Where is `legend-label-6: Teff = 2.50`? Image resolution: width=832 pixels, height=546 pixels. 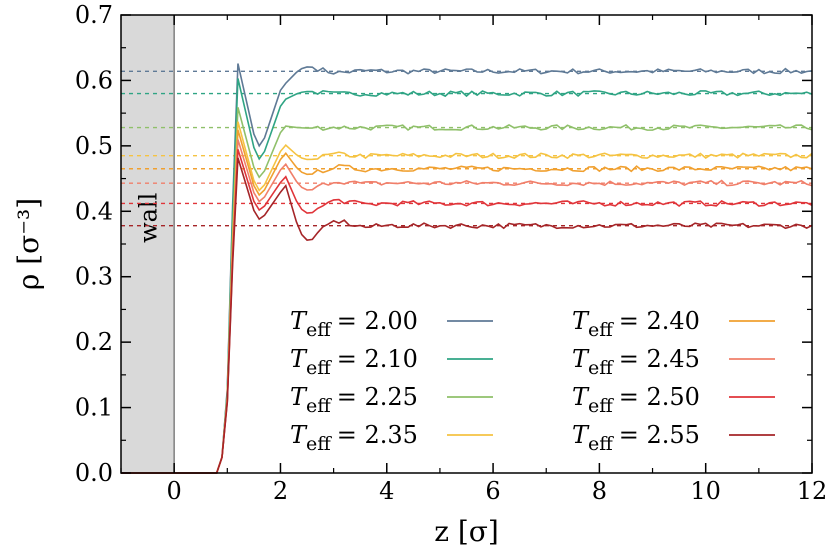
legend-label-6: Teff = 2.50 is located at coordinates (636, 400).